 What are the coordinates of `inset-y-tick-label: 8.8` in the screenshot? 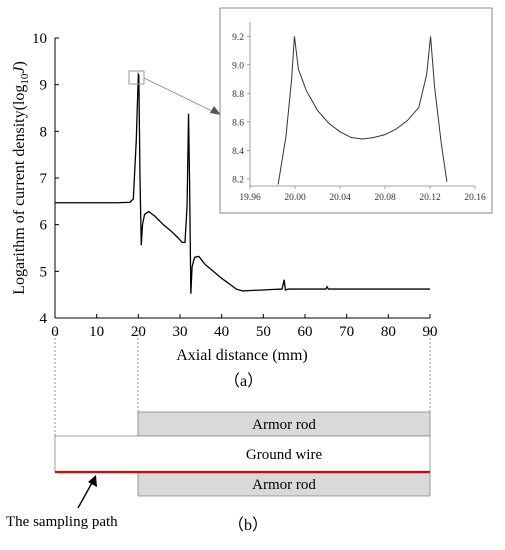 It's located at (238, 95).